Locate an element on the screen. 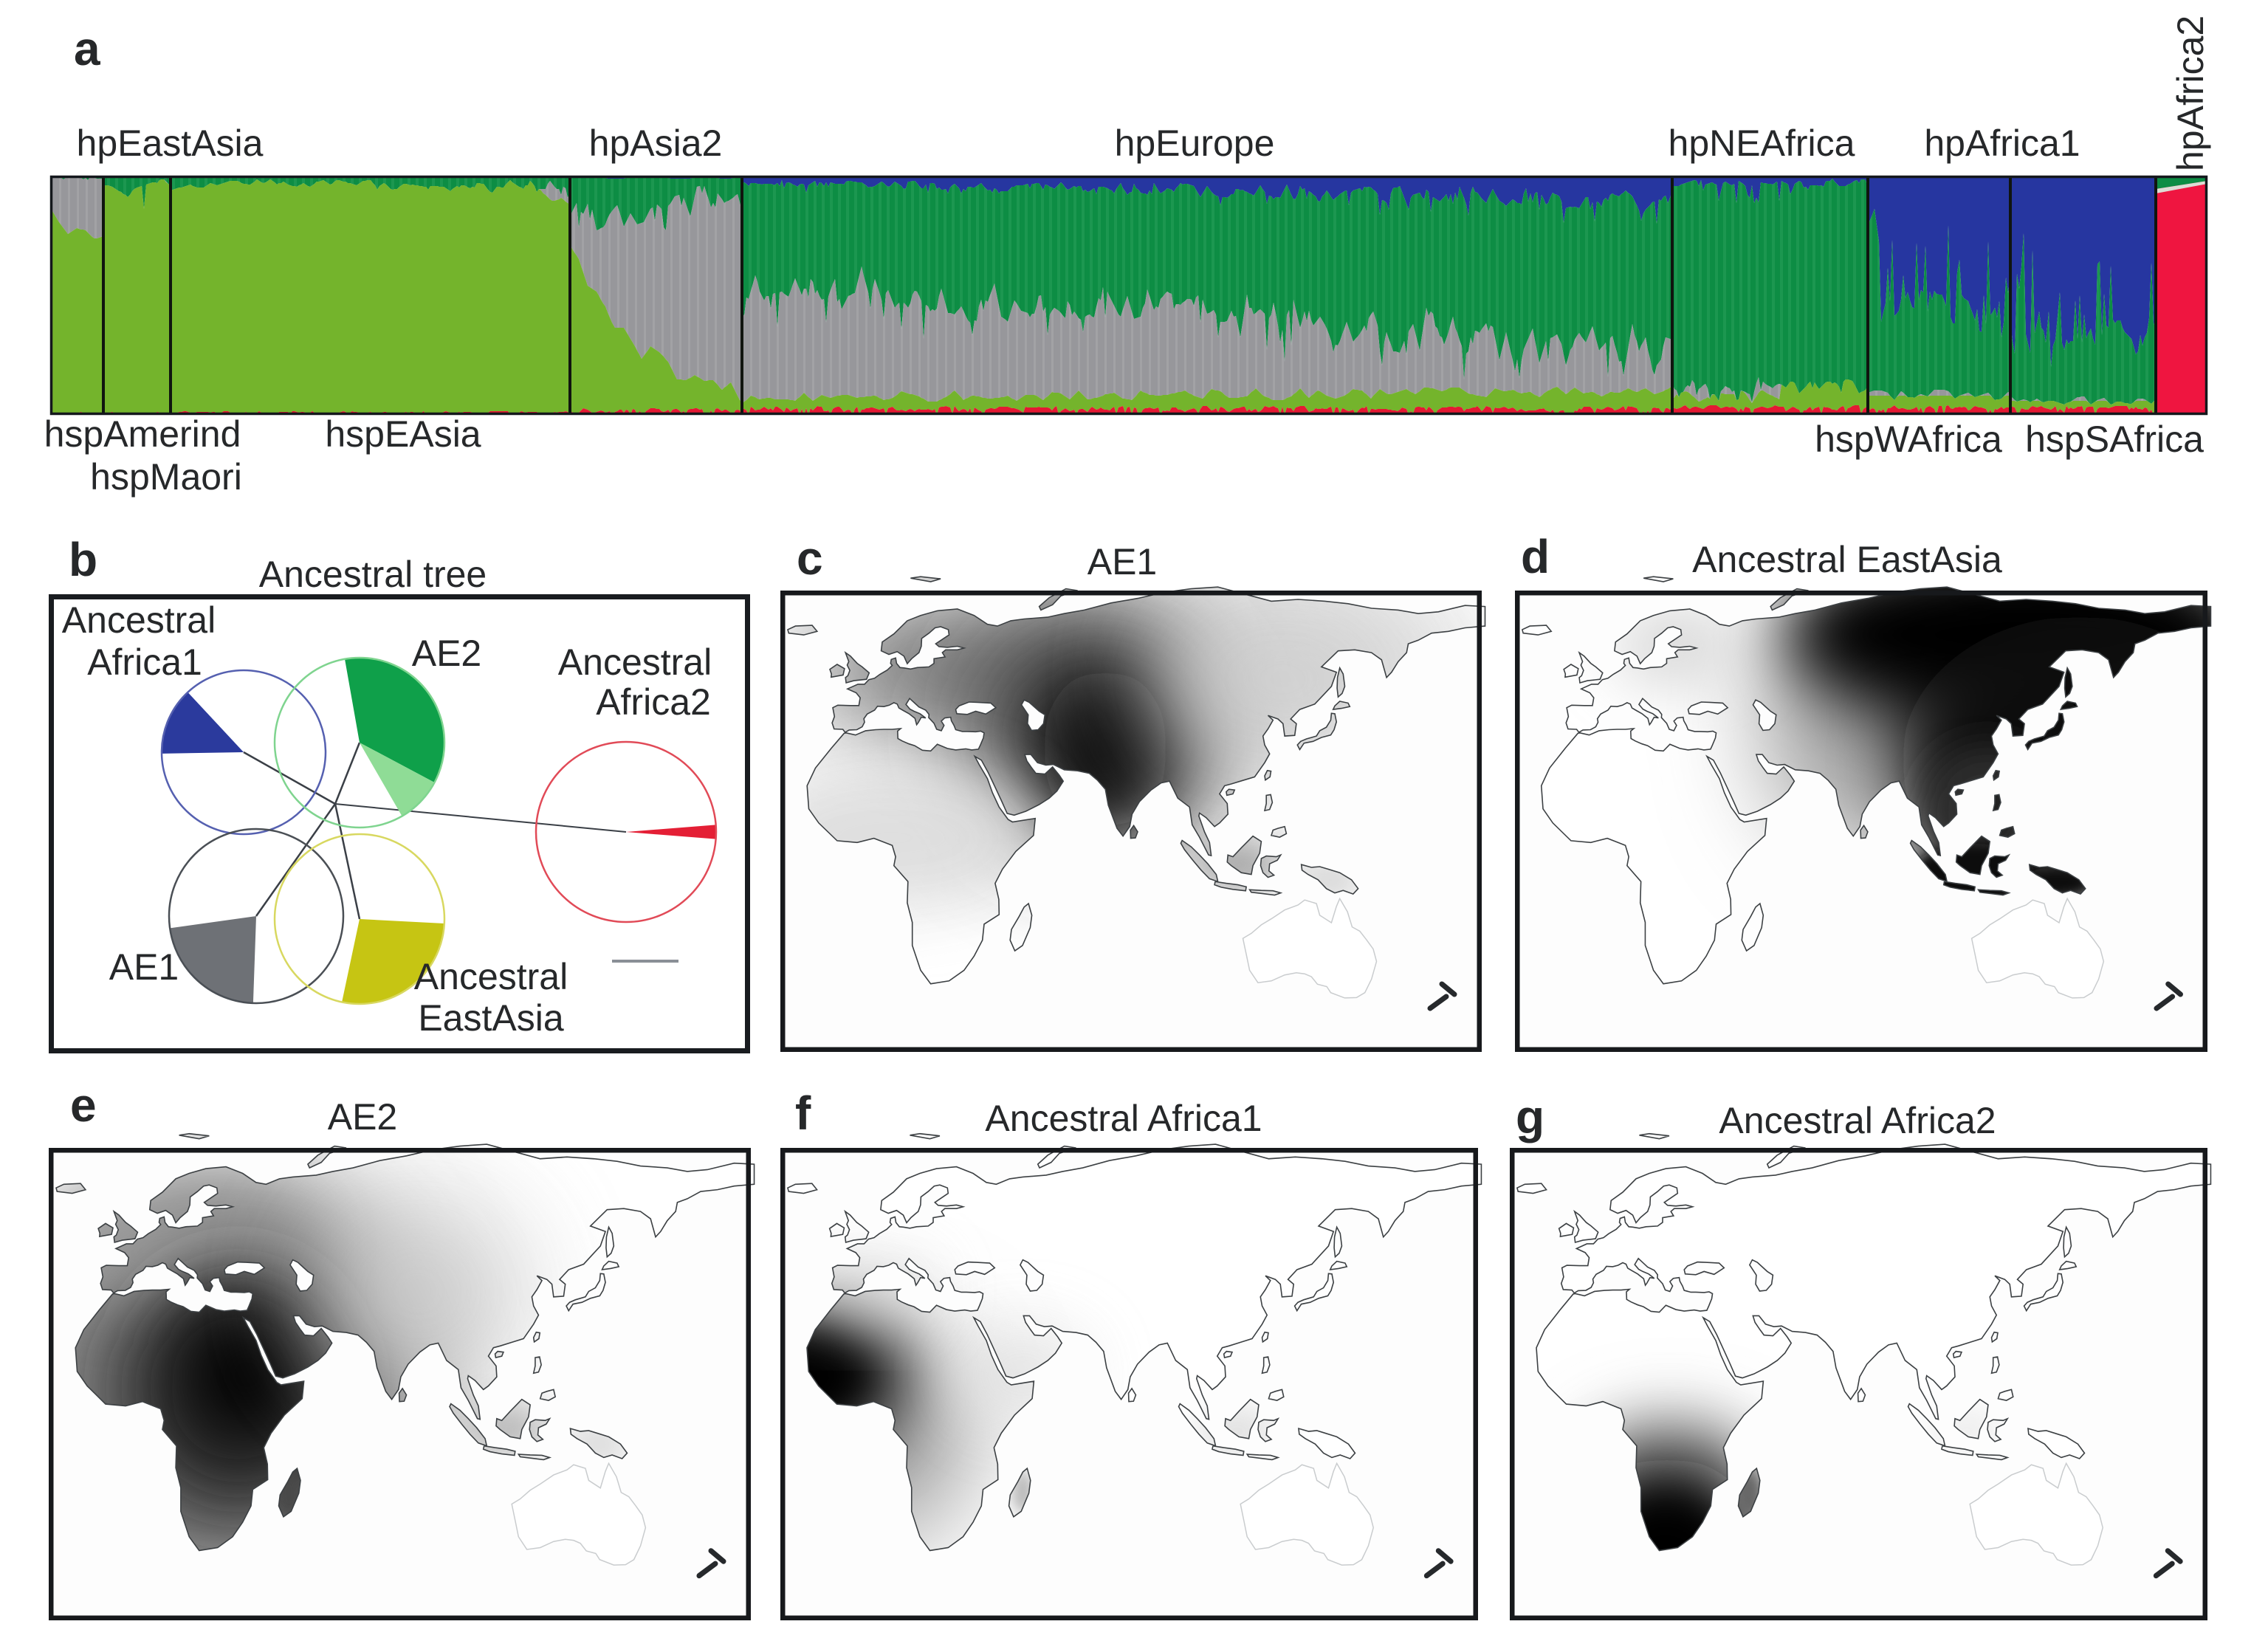 The image size is (2268, 1641). svg-text: d is located at coordinates (1535, 556).